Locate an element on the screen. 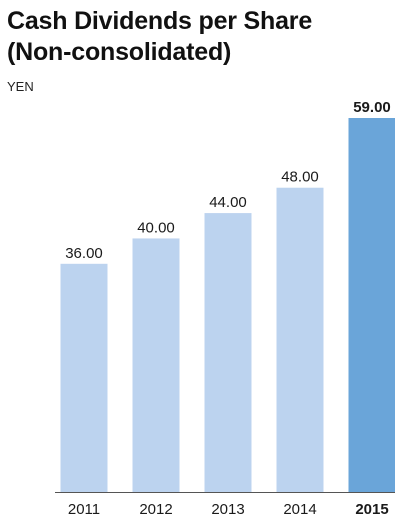 This screenshot has height=521, width=395. x-tick-2011: 2011 is located at coordinates (84, 509).